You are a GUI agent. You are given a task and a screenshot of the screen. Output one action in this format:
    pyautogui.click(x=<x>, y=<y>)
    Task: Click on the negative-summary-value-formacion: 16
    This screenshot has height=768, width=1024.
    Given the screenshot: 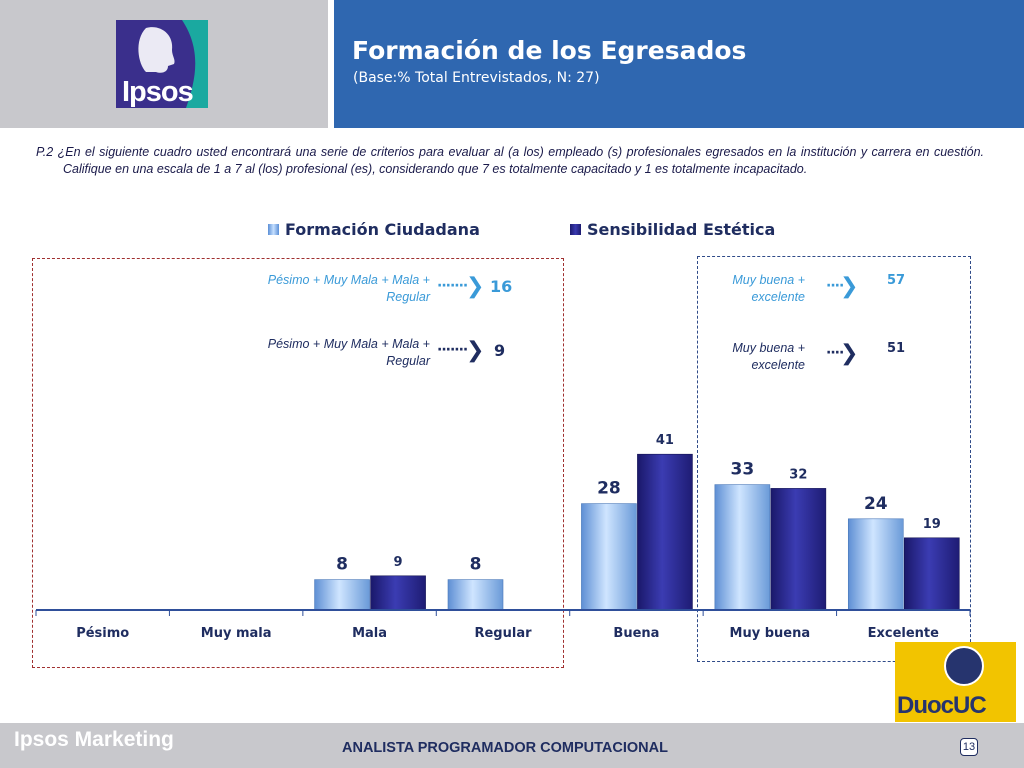 What is the action you would take?
    pyautogui.click(x=501, y=286)
    